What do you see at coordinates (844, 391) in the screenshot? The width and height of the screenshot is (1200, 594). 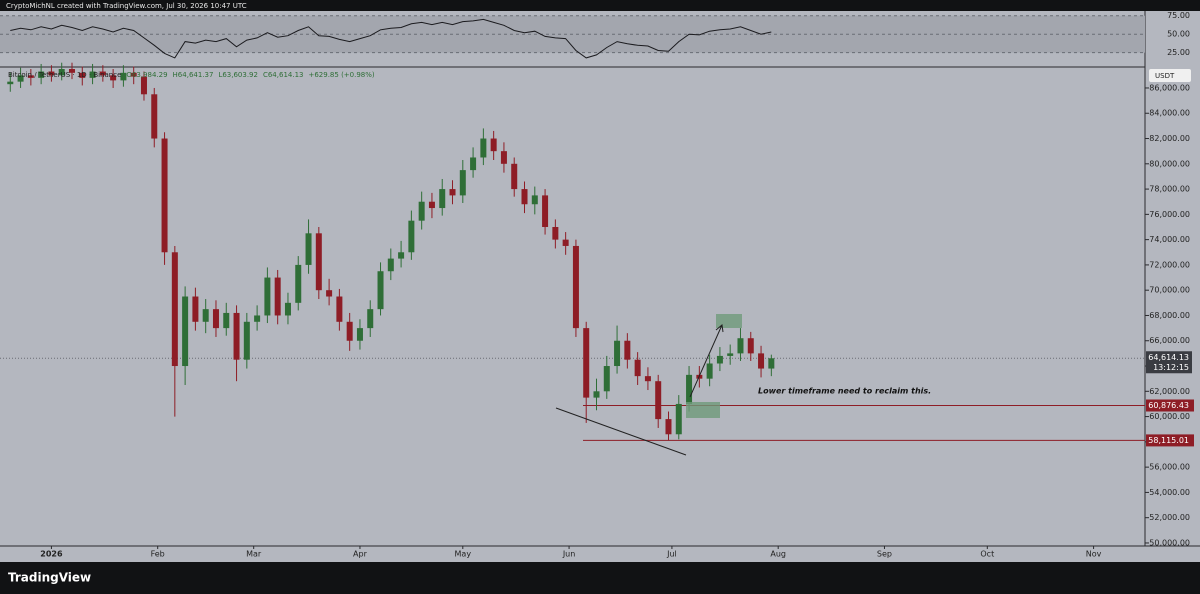 I see `annotation: Lower timeframe need to reclaim this.` at bounding box center [844, 391].